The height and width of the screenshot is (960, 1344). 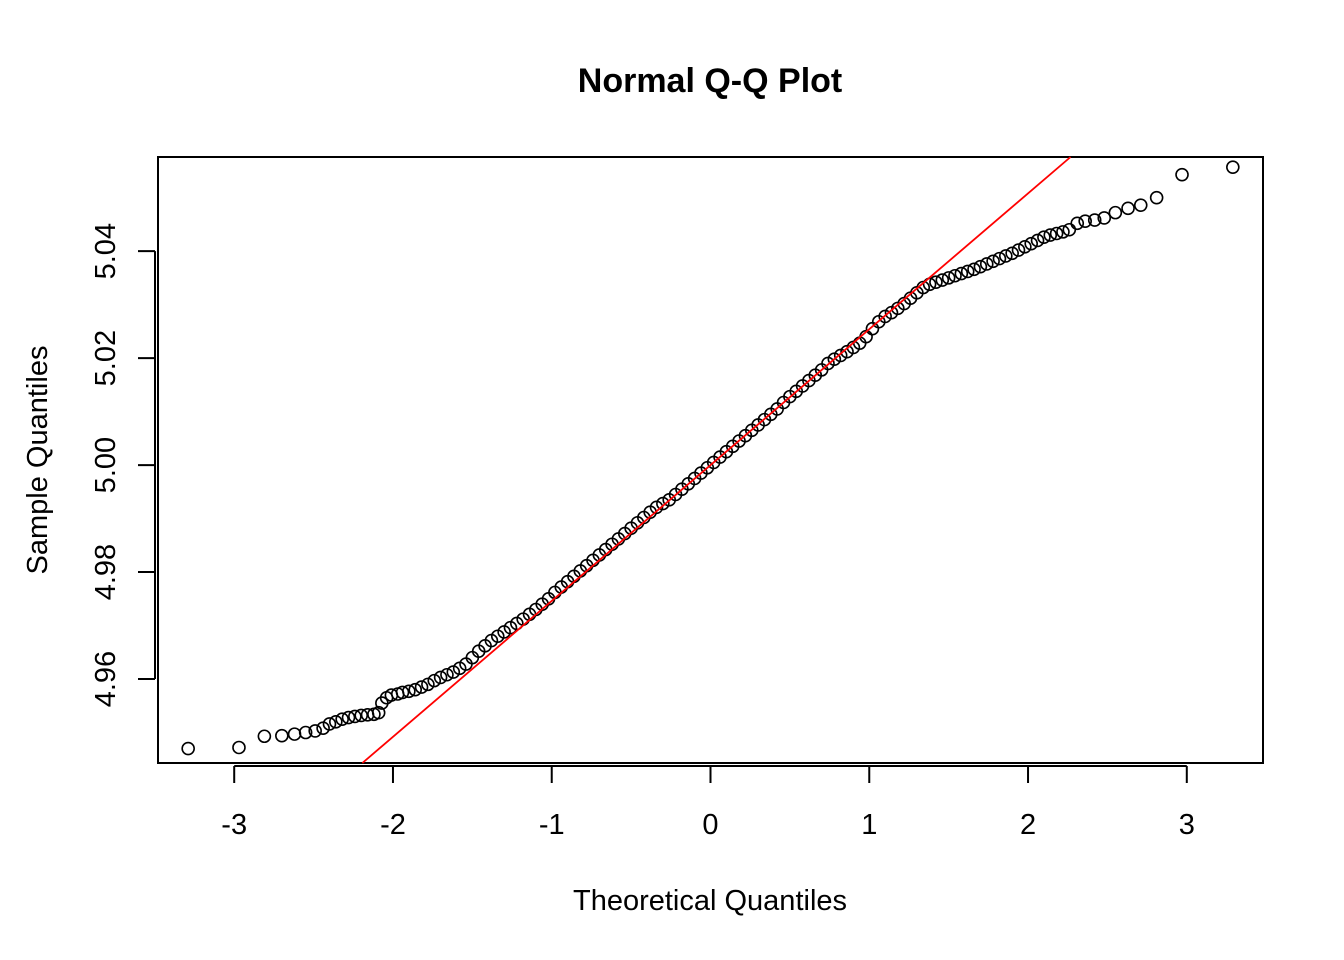 I want to click on y-tick-label: 5.02, so click(x=106, y=358).